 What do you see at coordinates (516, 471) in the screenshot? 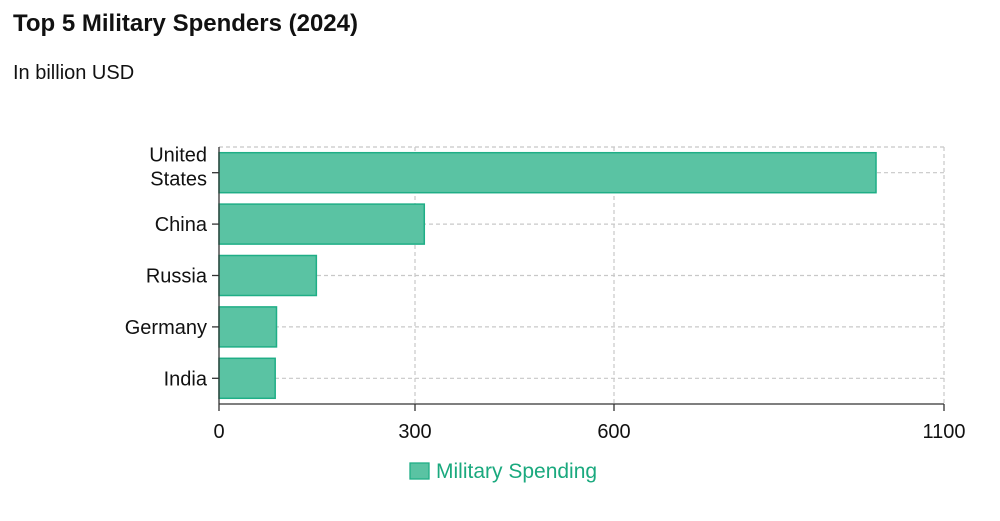
I see `legend-label: Military Spending` at bounding box center [516, 471].